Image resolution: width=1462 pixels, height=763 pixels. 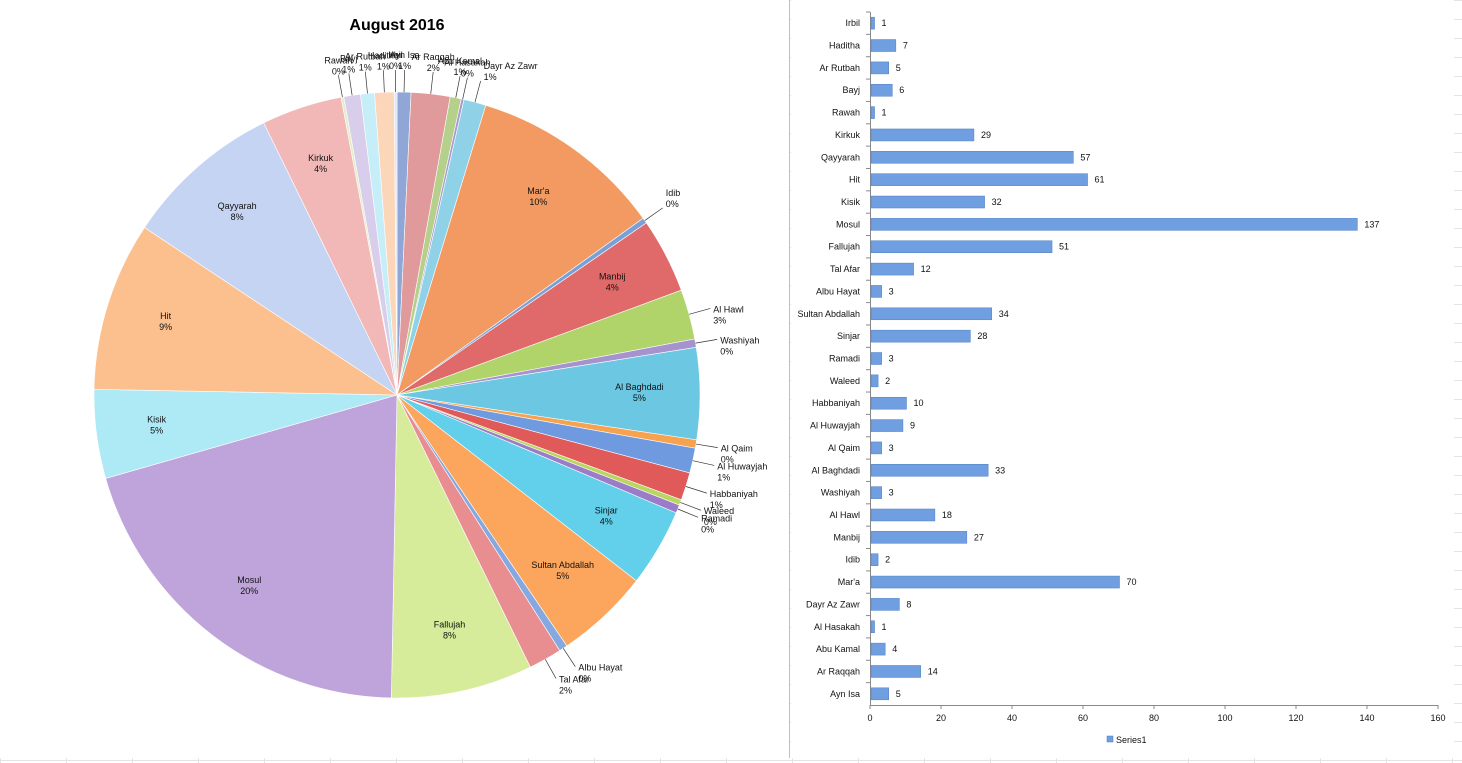 What do you see at coordinates (872, 627) in the screenshot?
I see `bar-al-hasakah` at bounding box center [872, 627].